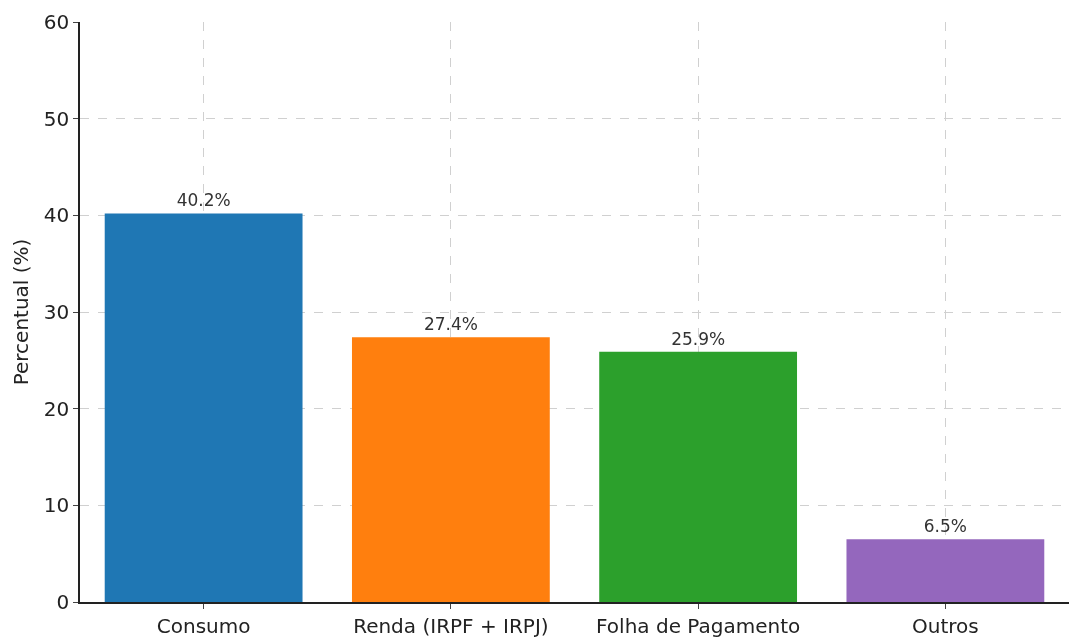 This screenshot has height=642, width=1084. What do you see at coordinates (698, 625) in the screenshot?
I see `x-tick-label: Folha de Pagamento` at bounding box center [698, 625].